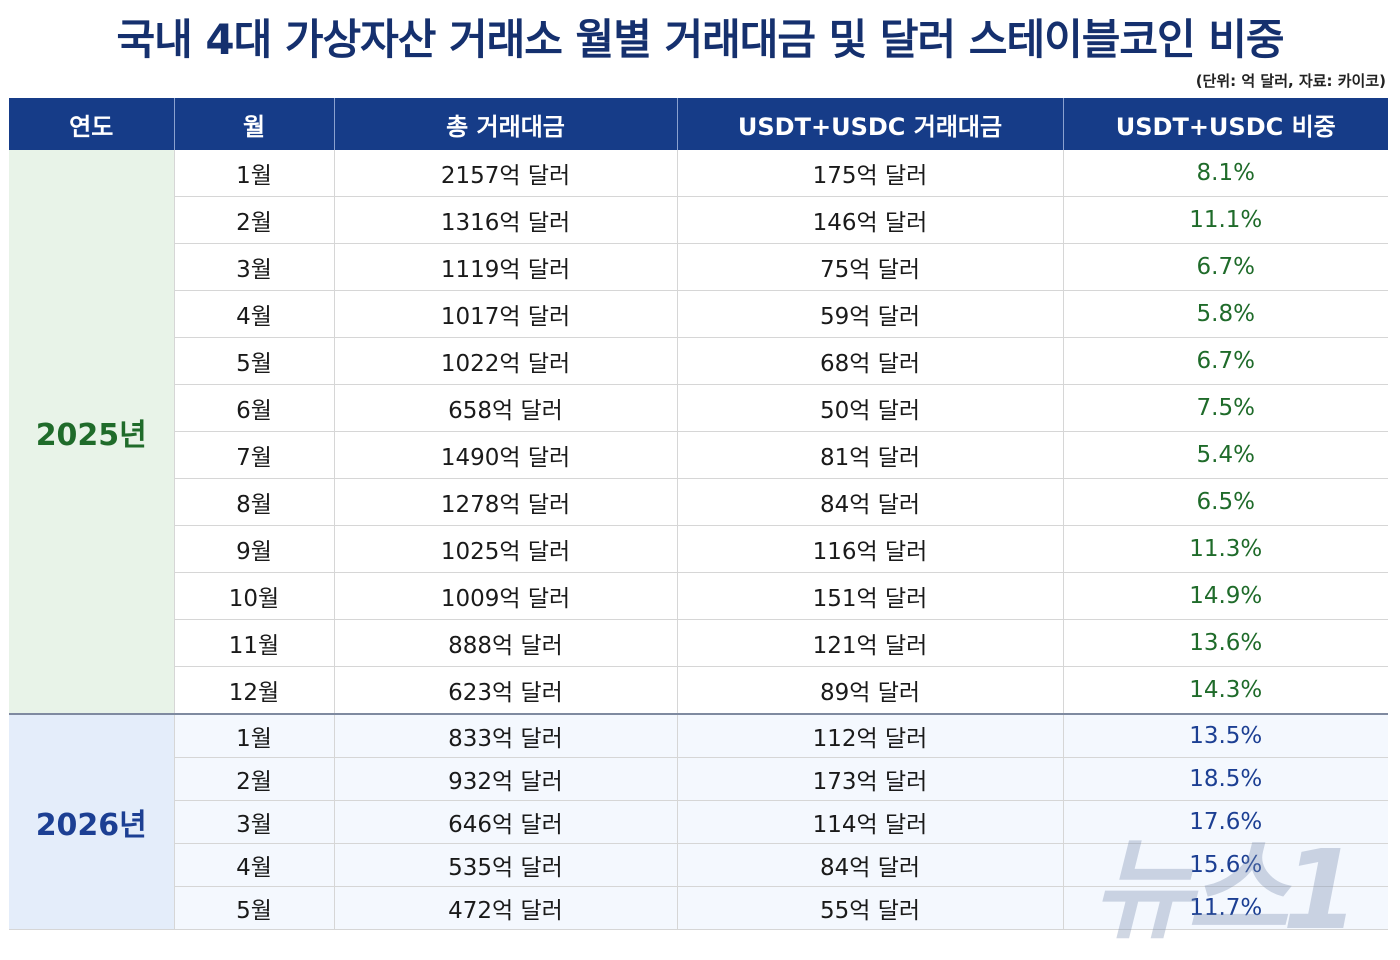  Describe the element at coordinates (869, 908) in the screenshot. I see `stablecoin-volume-cell: 55억 달러` at that location.